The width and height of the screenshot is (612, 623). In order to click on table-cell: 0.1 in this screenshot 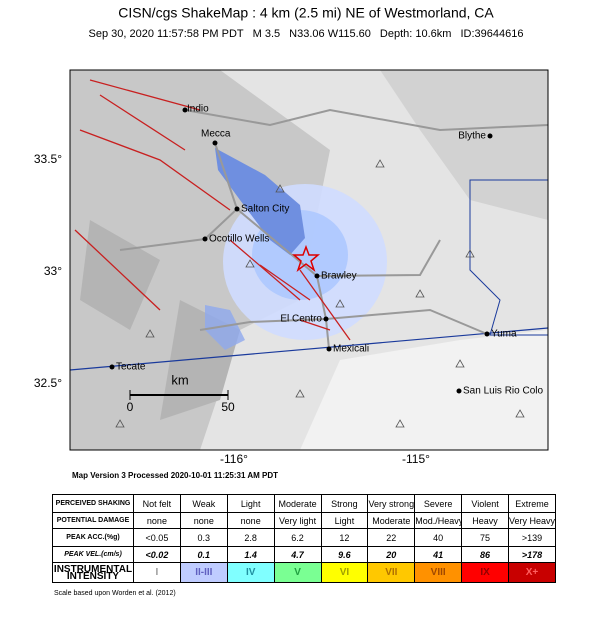, I will do `click(203, 554)`.